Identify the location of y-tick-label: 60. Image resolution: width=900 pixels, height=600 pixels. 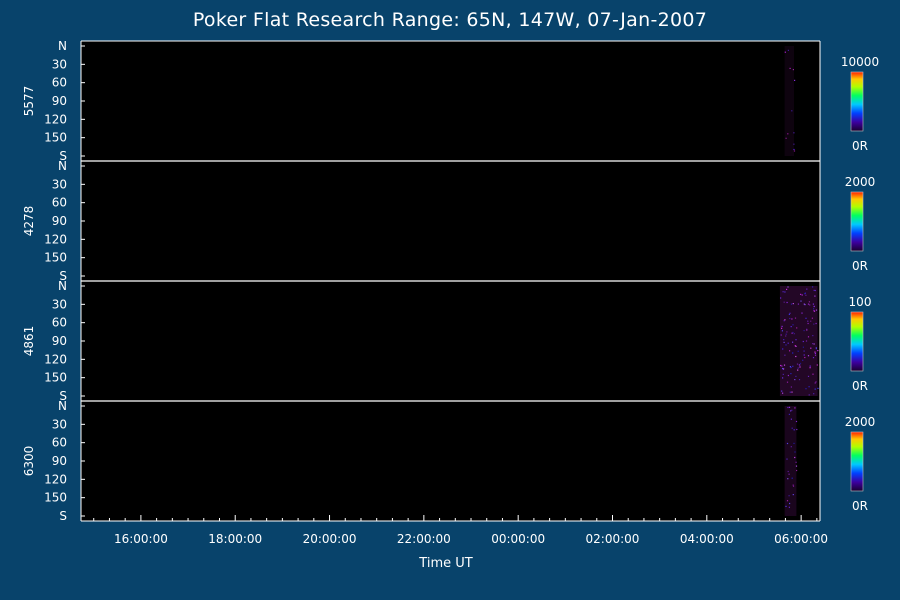
(59, 203).